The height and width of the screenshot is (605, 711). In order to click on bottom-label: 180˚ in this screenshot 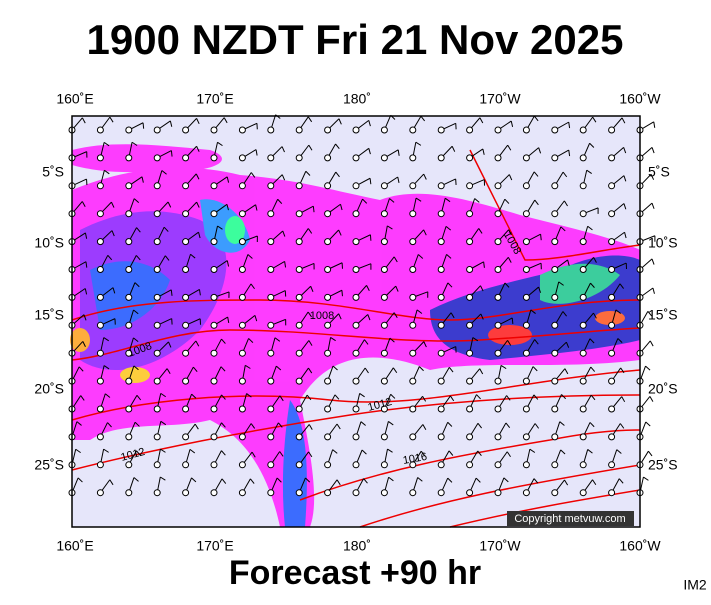, I will do `click(357, 546)`.